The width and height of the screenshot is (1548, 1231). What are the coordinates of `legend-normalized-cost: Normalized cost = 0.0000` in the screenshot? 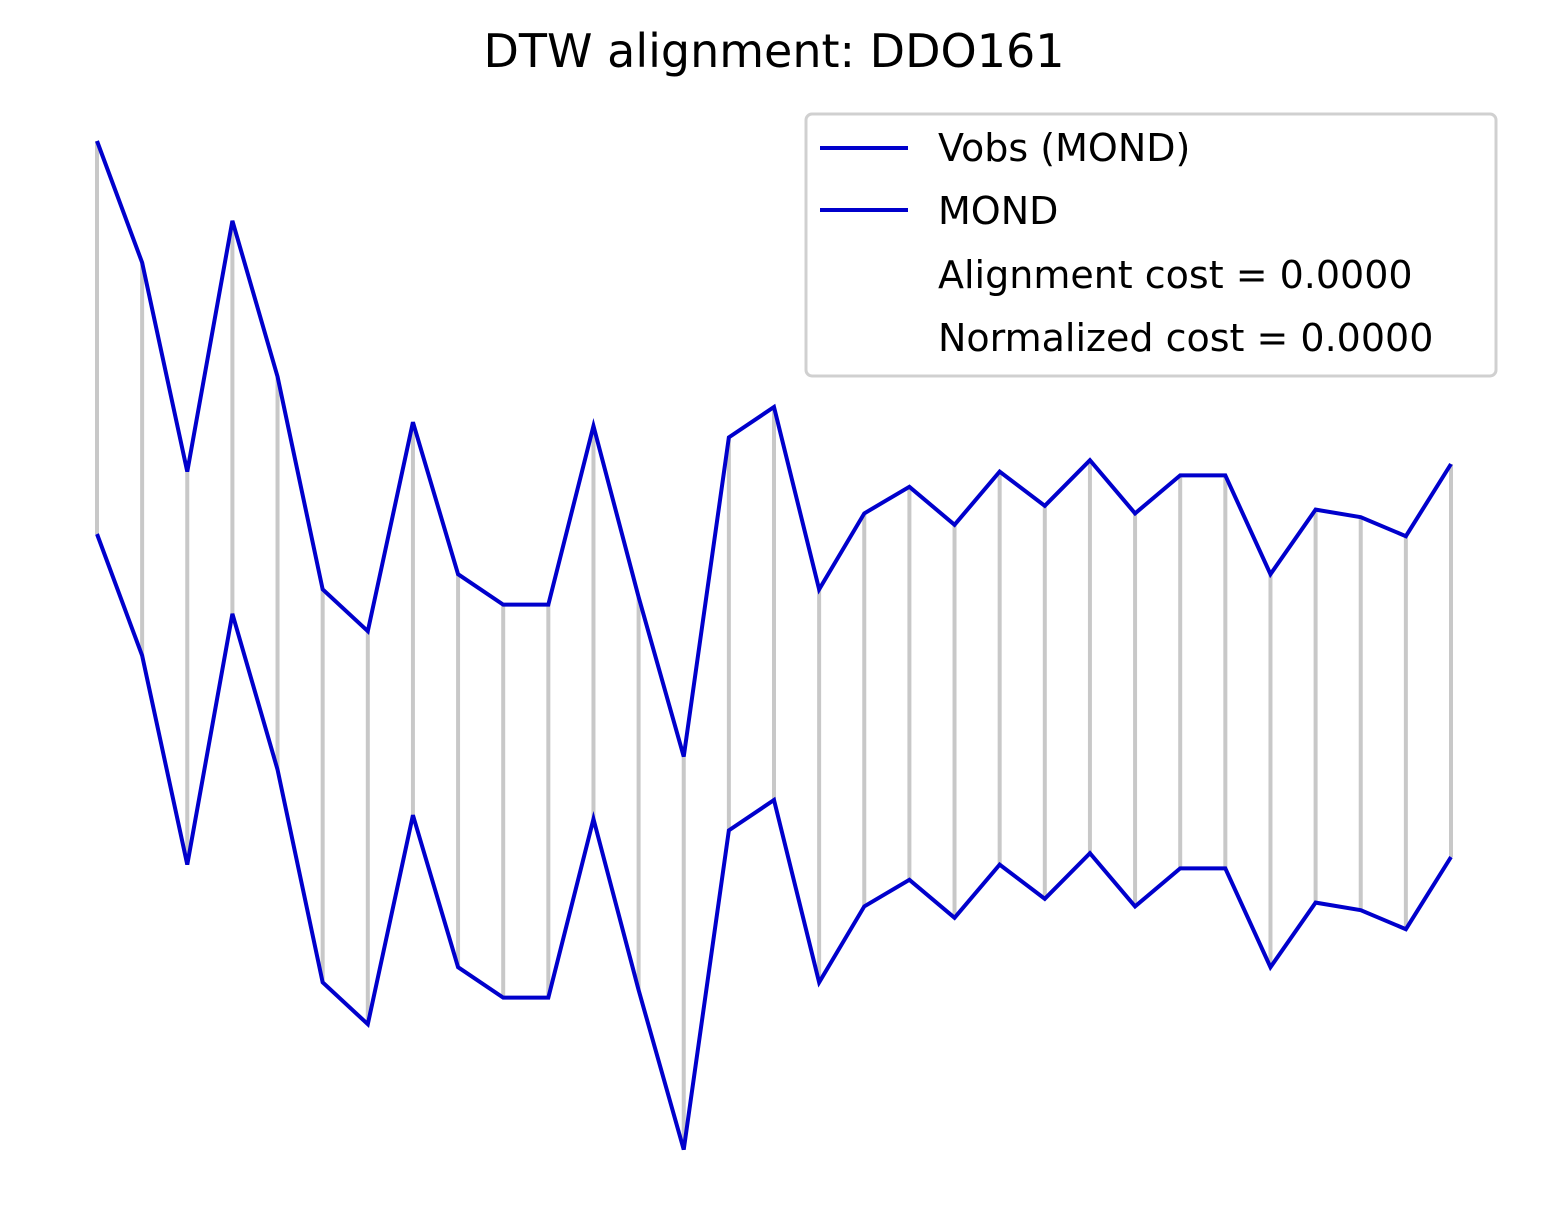 It's located at (1185, 338).